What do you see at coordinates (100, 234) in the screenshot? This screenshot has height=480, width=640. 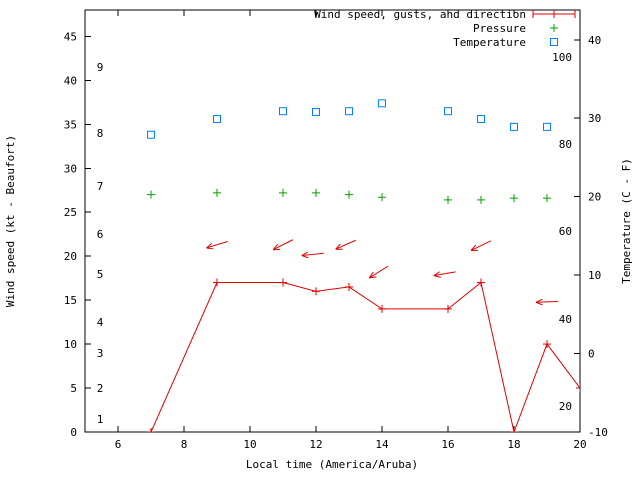 I see `beaufort-label: 6` at bounding box center [100, 234].